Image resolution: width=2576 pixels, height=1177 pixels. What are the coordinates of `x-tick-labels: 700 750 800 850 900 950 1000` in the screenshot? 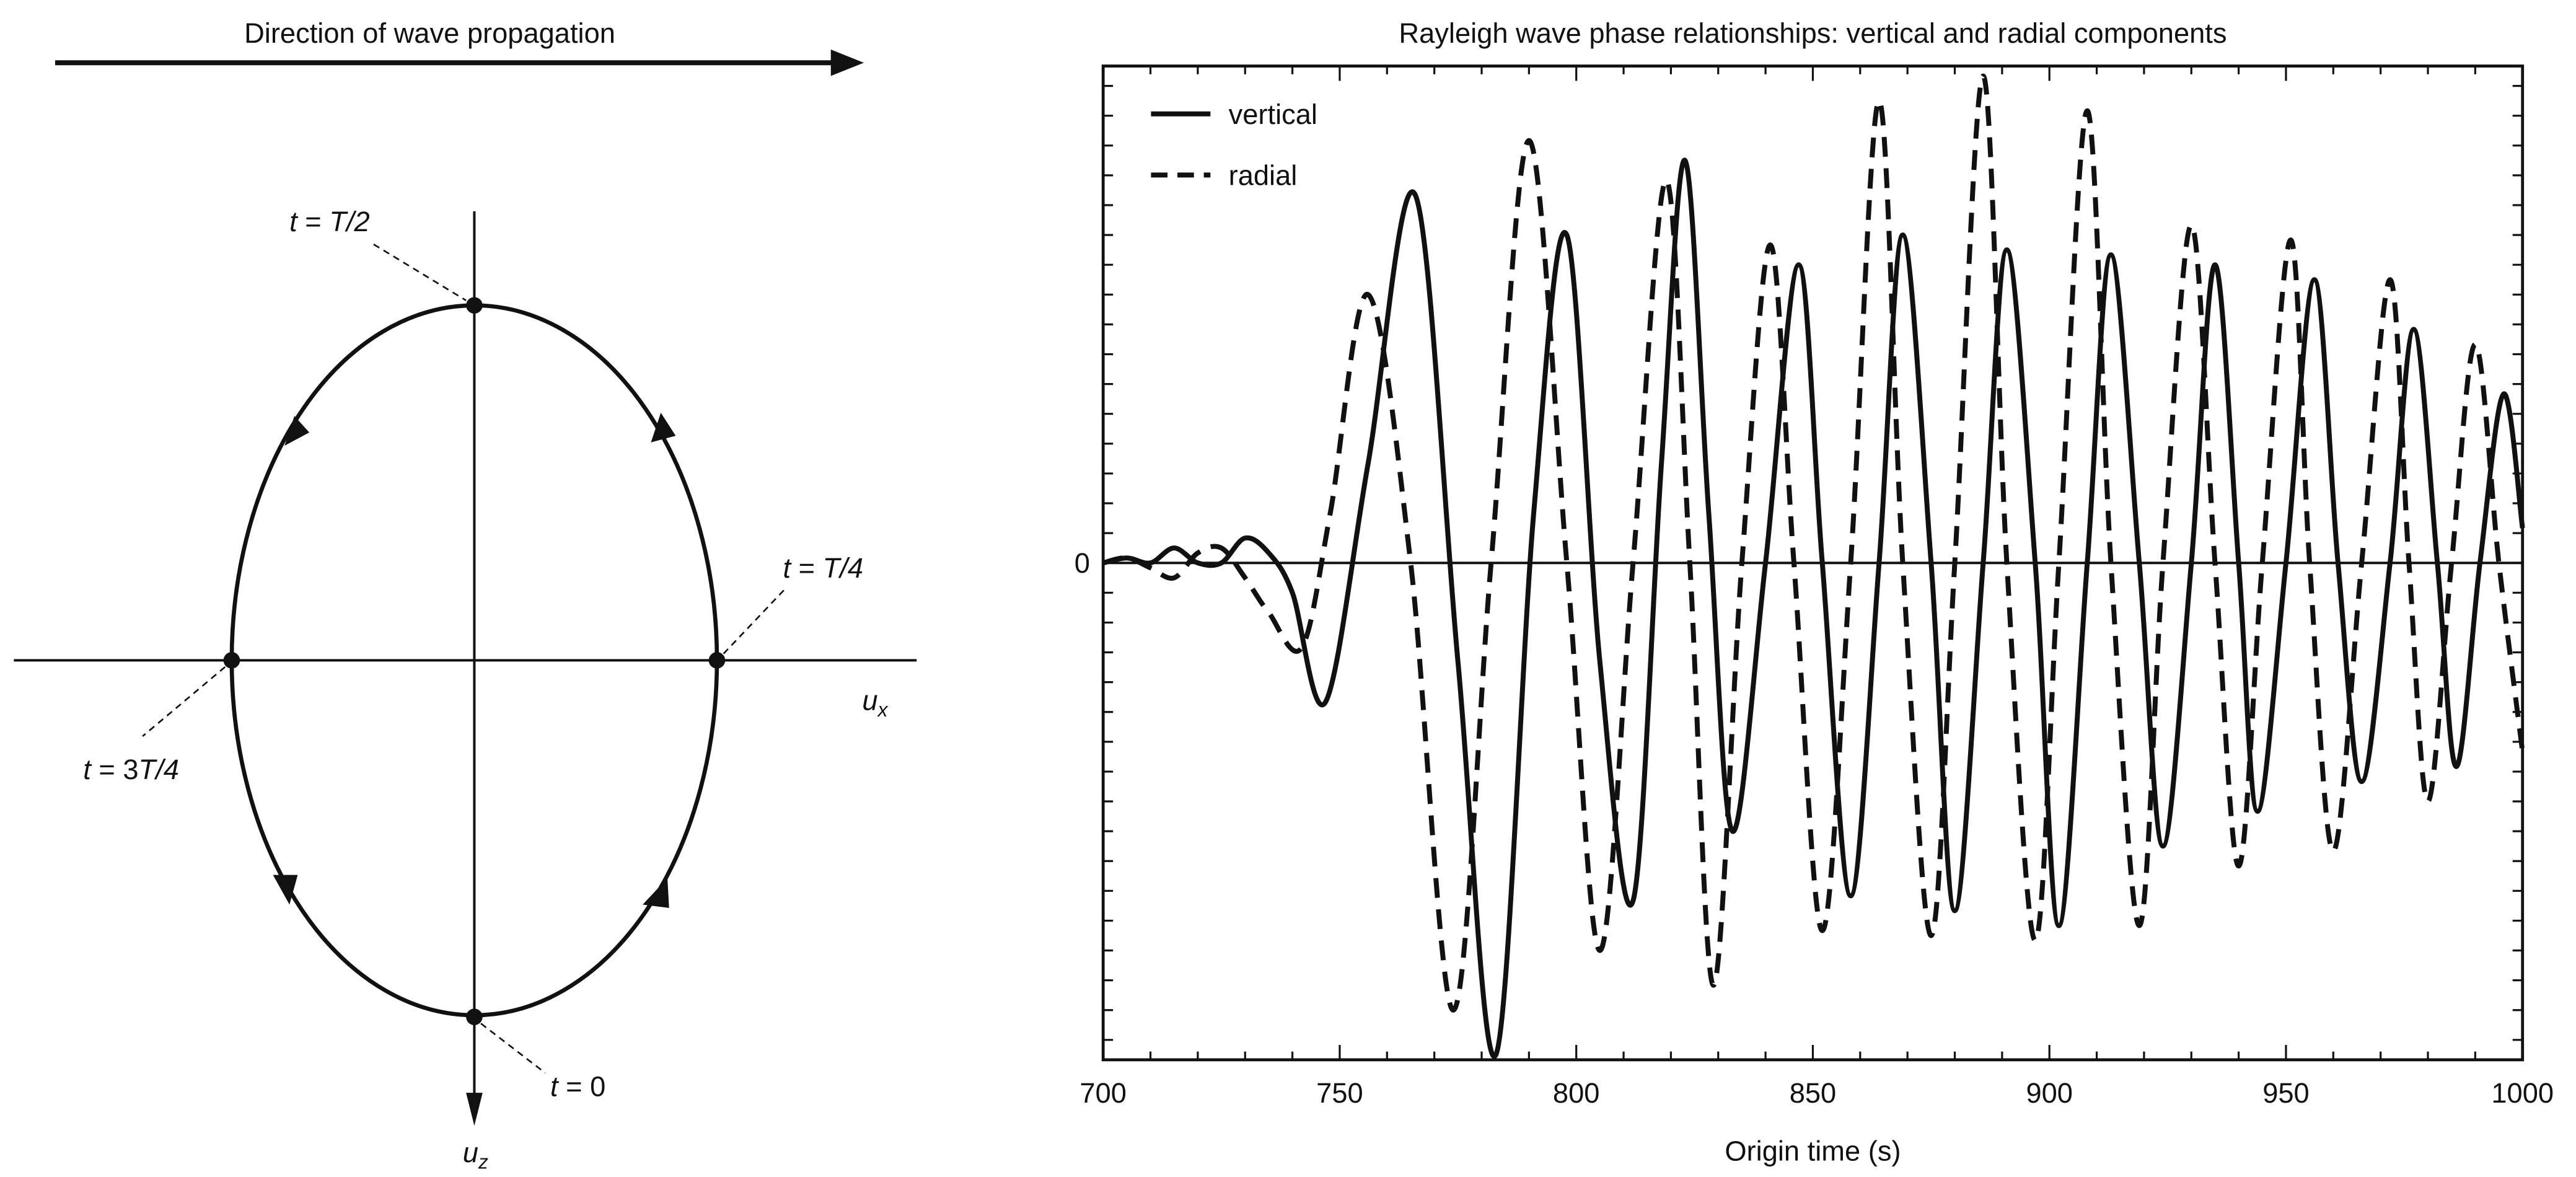 It's located at (1816, 1093).